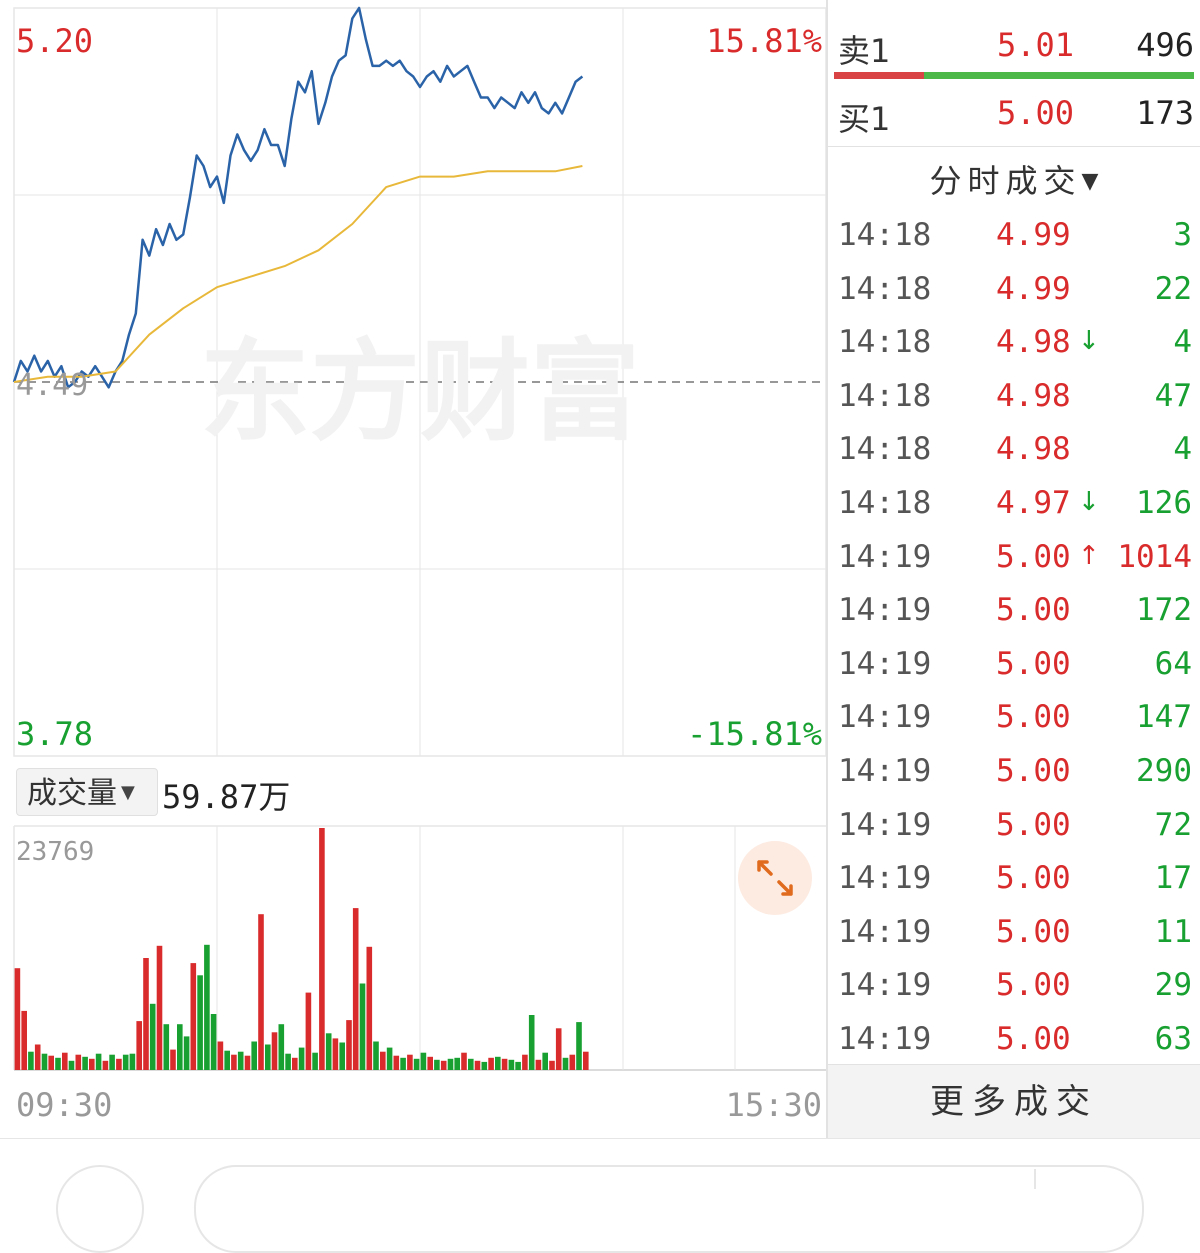  What do you see at coordinates (55, 852) in the screenshot?
I see `volume-max-label: 23769` at bounding box center [55, 852].